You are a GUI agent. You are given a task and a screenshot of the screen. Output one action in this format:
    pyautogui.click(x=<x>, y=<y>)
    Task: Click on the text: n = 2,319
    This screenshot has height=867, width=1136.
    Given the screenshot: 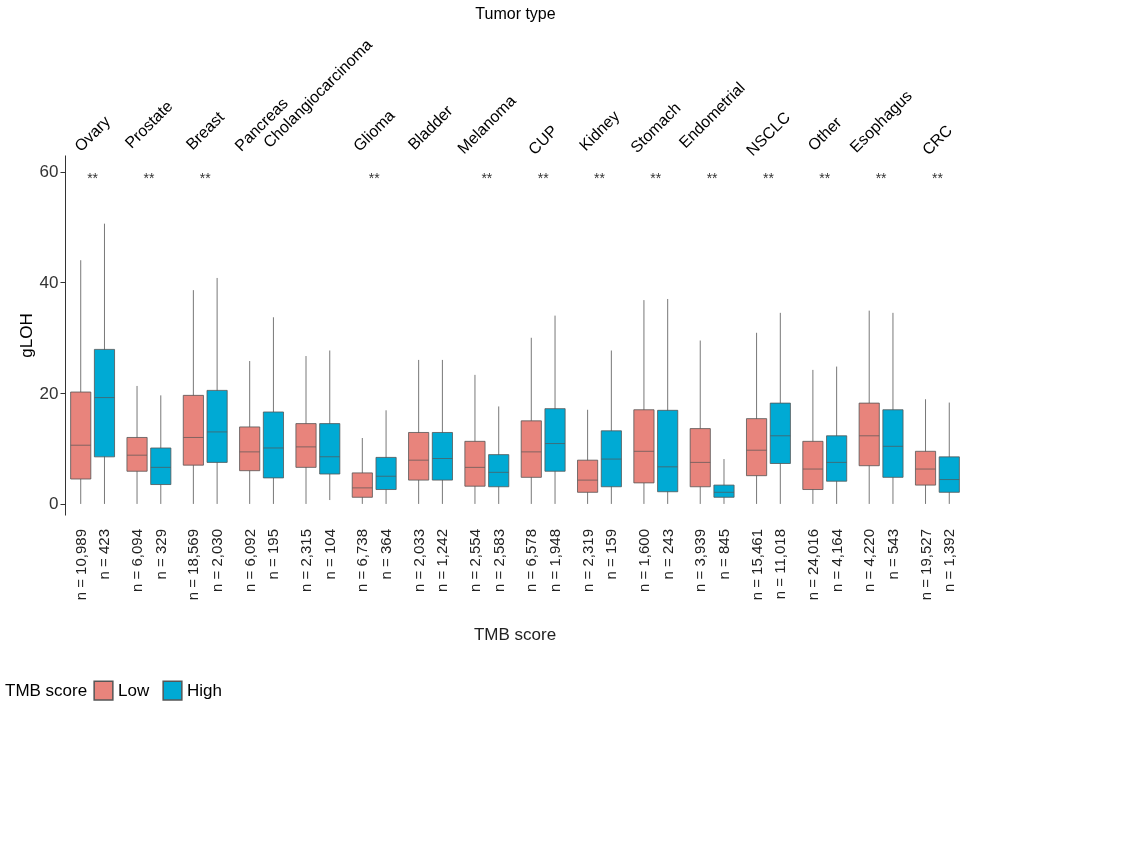 What is the action you would take?
    pyautogui.click(x=587, y=560)
    